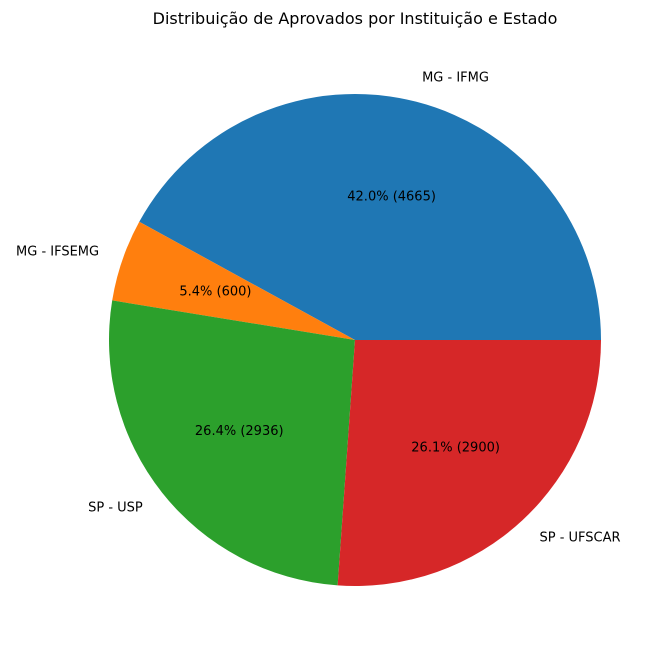 The image size is (672, 658). I want to click on slice-percent-sp-ufscar: 26.1% (2900), so click(455, 447).